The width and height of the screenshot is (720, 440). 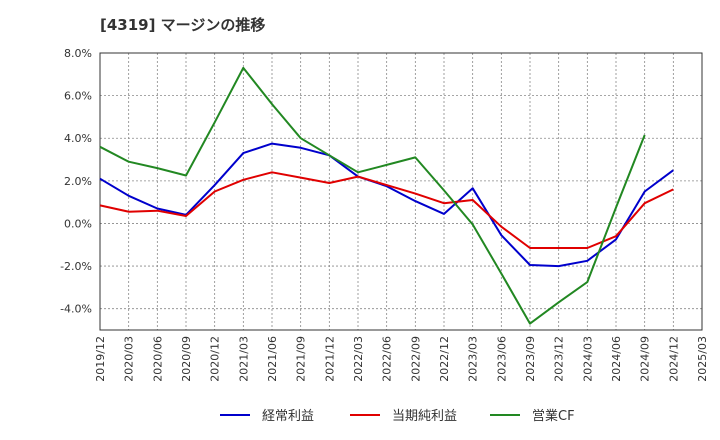 I want to click on y-tick-label: 4.0%, so click(x=78, y=138).